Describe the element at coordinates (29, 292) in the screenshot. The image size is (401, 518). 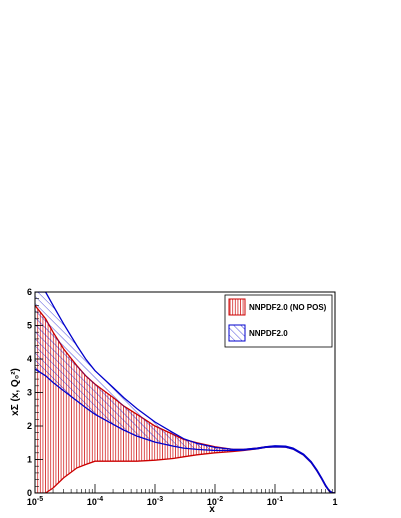
I see `y-tick-label: 6` at that location.